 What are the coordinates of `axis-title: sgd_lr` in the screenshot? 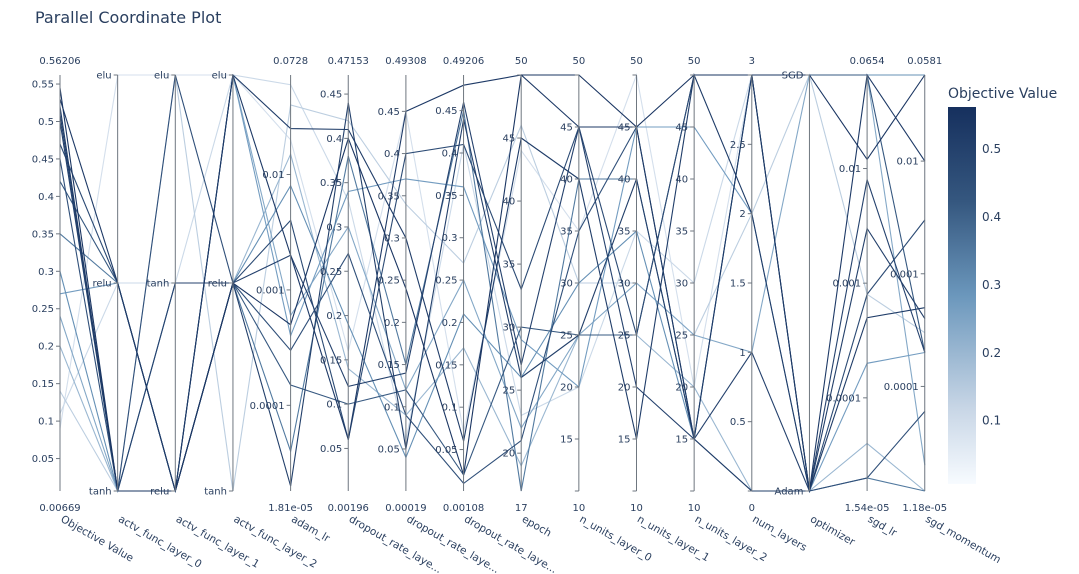 It's located at (883, 526).